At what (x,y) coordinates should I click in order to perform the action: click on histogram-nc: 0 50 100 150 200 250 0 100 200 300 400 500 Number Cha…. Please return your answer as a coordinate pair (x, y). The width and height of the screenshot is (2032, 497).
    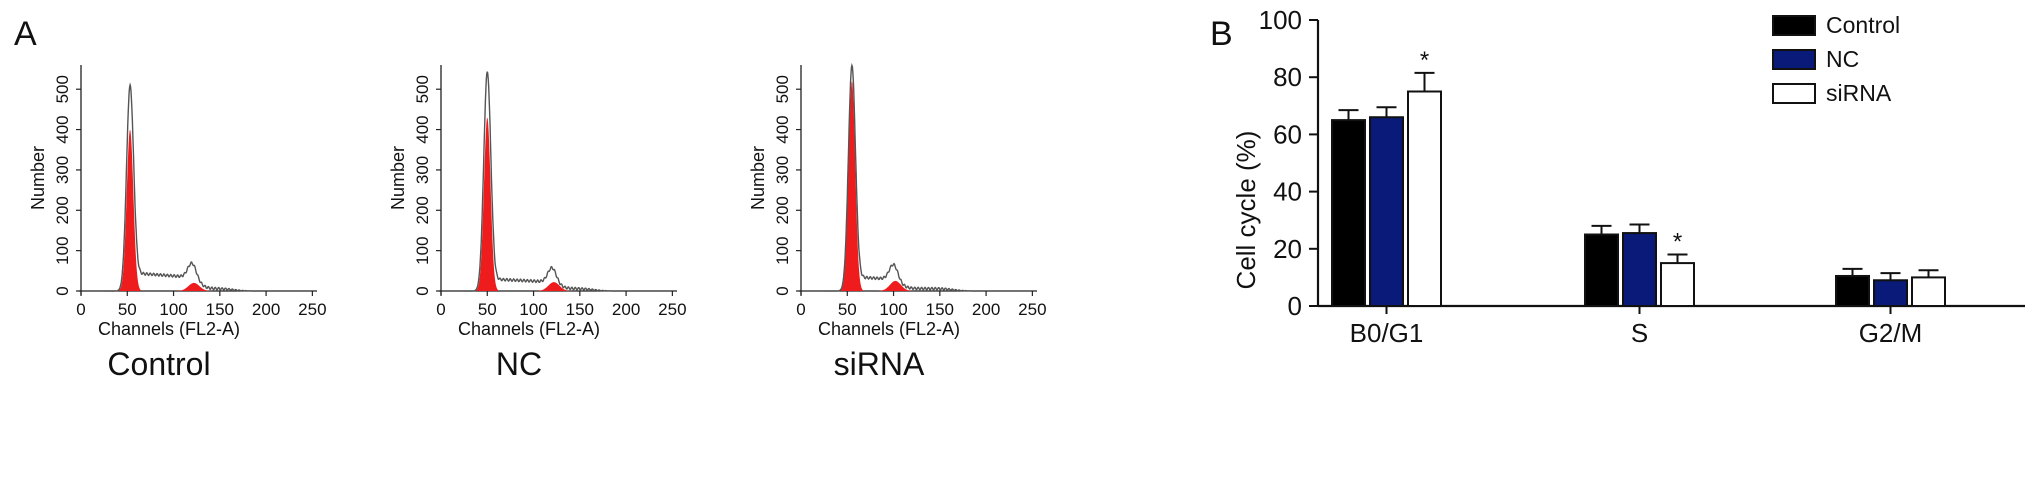
    Looking at the image, I should click on (537, 223).